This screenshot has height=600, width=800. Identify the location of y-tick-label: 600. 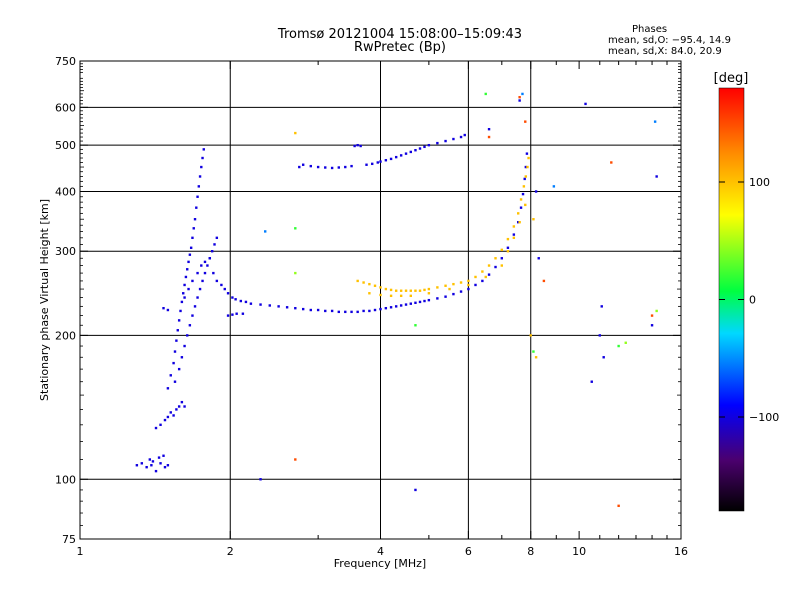
(65, 107).